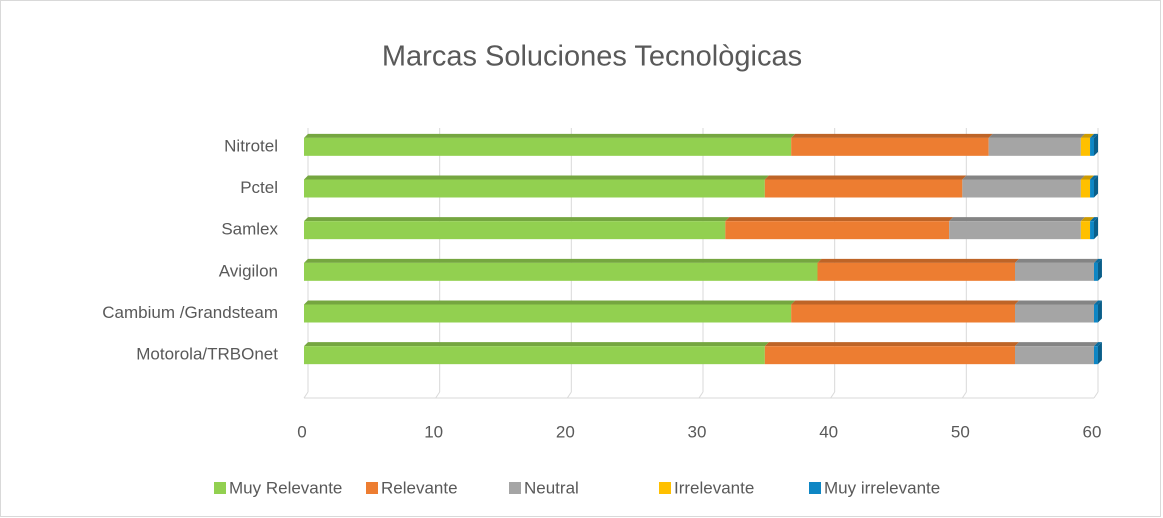  Describe the element at coordinates (960, 431) in the screenshot. I see `x-tick-label: 50` at that location.